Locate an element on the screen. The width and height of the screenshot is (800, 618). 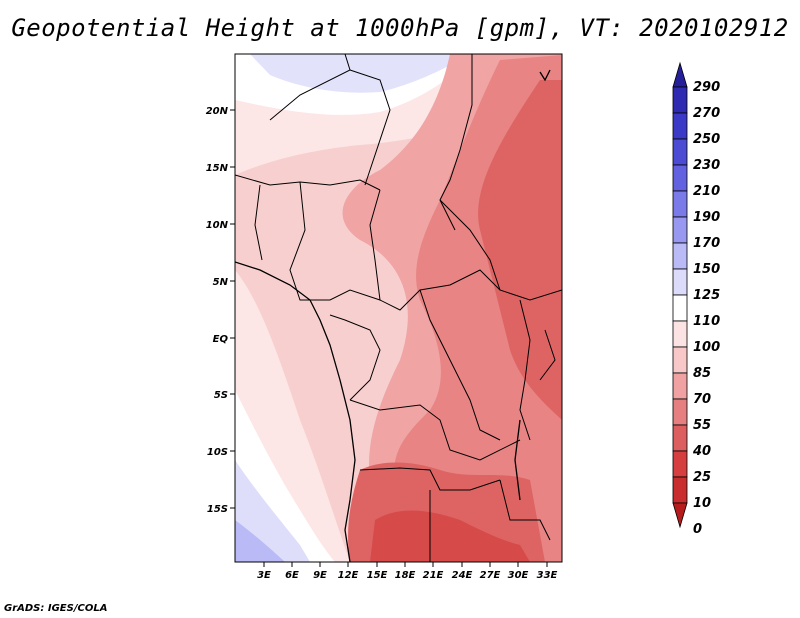
colorbar-label: 55 is located at coordinates (702, 425).